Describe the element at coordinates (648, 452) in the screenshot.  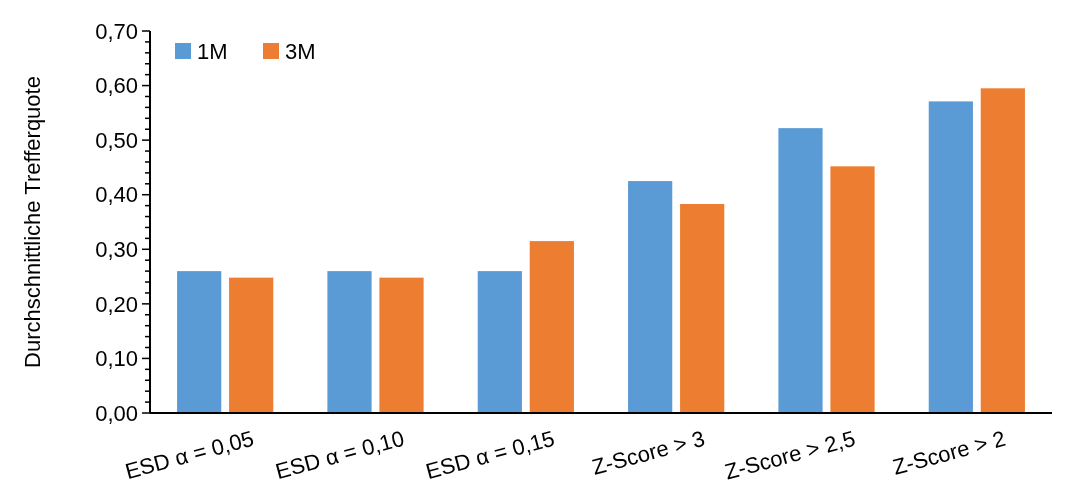
I see `x-tick-label: Z-Score > 3` at that location.